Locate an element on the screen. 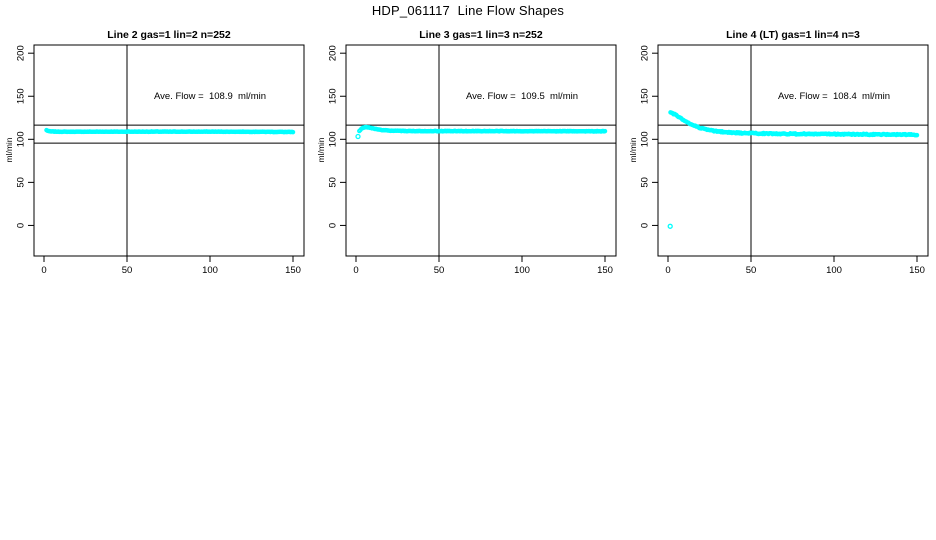  panel-1-title: Line 2 gas=1 lin=2 n=252 is located at coordinates (169, 35).